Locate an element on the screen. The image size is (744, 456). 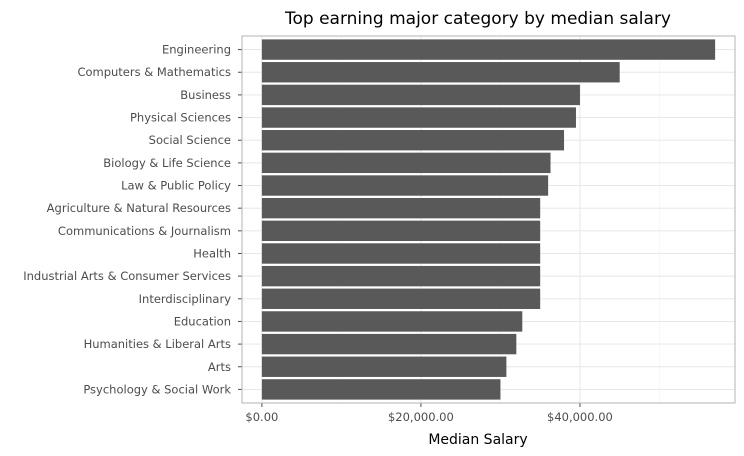
y-tick-label: Humanities & Liberal Arts is located at coordinates (157, 344).